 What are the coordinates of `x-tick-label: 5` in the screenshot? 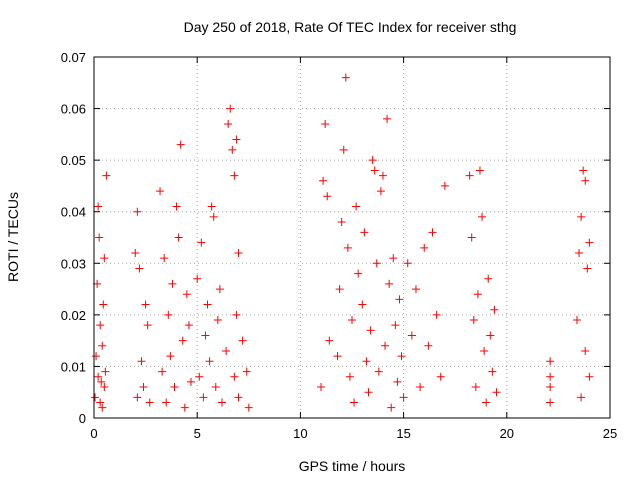 It's located at (197, 433).